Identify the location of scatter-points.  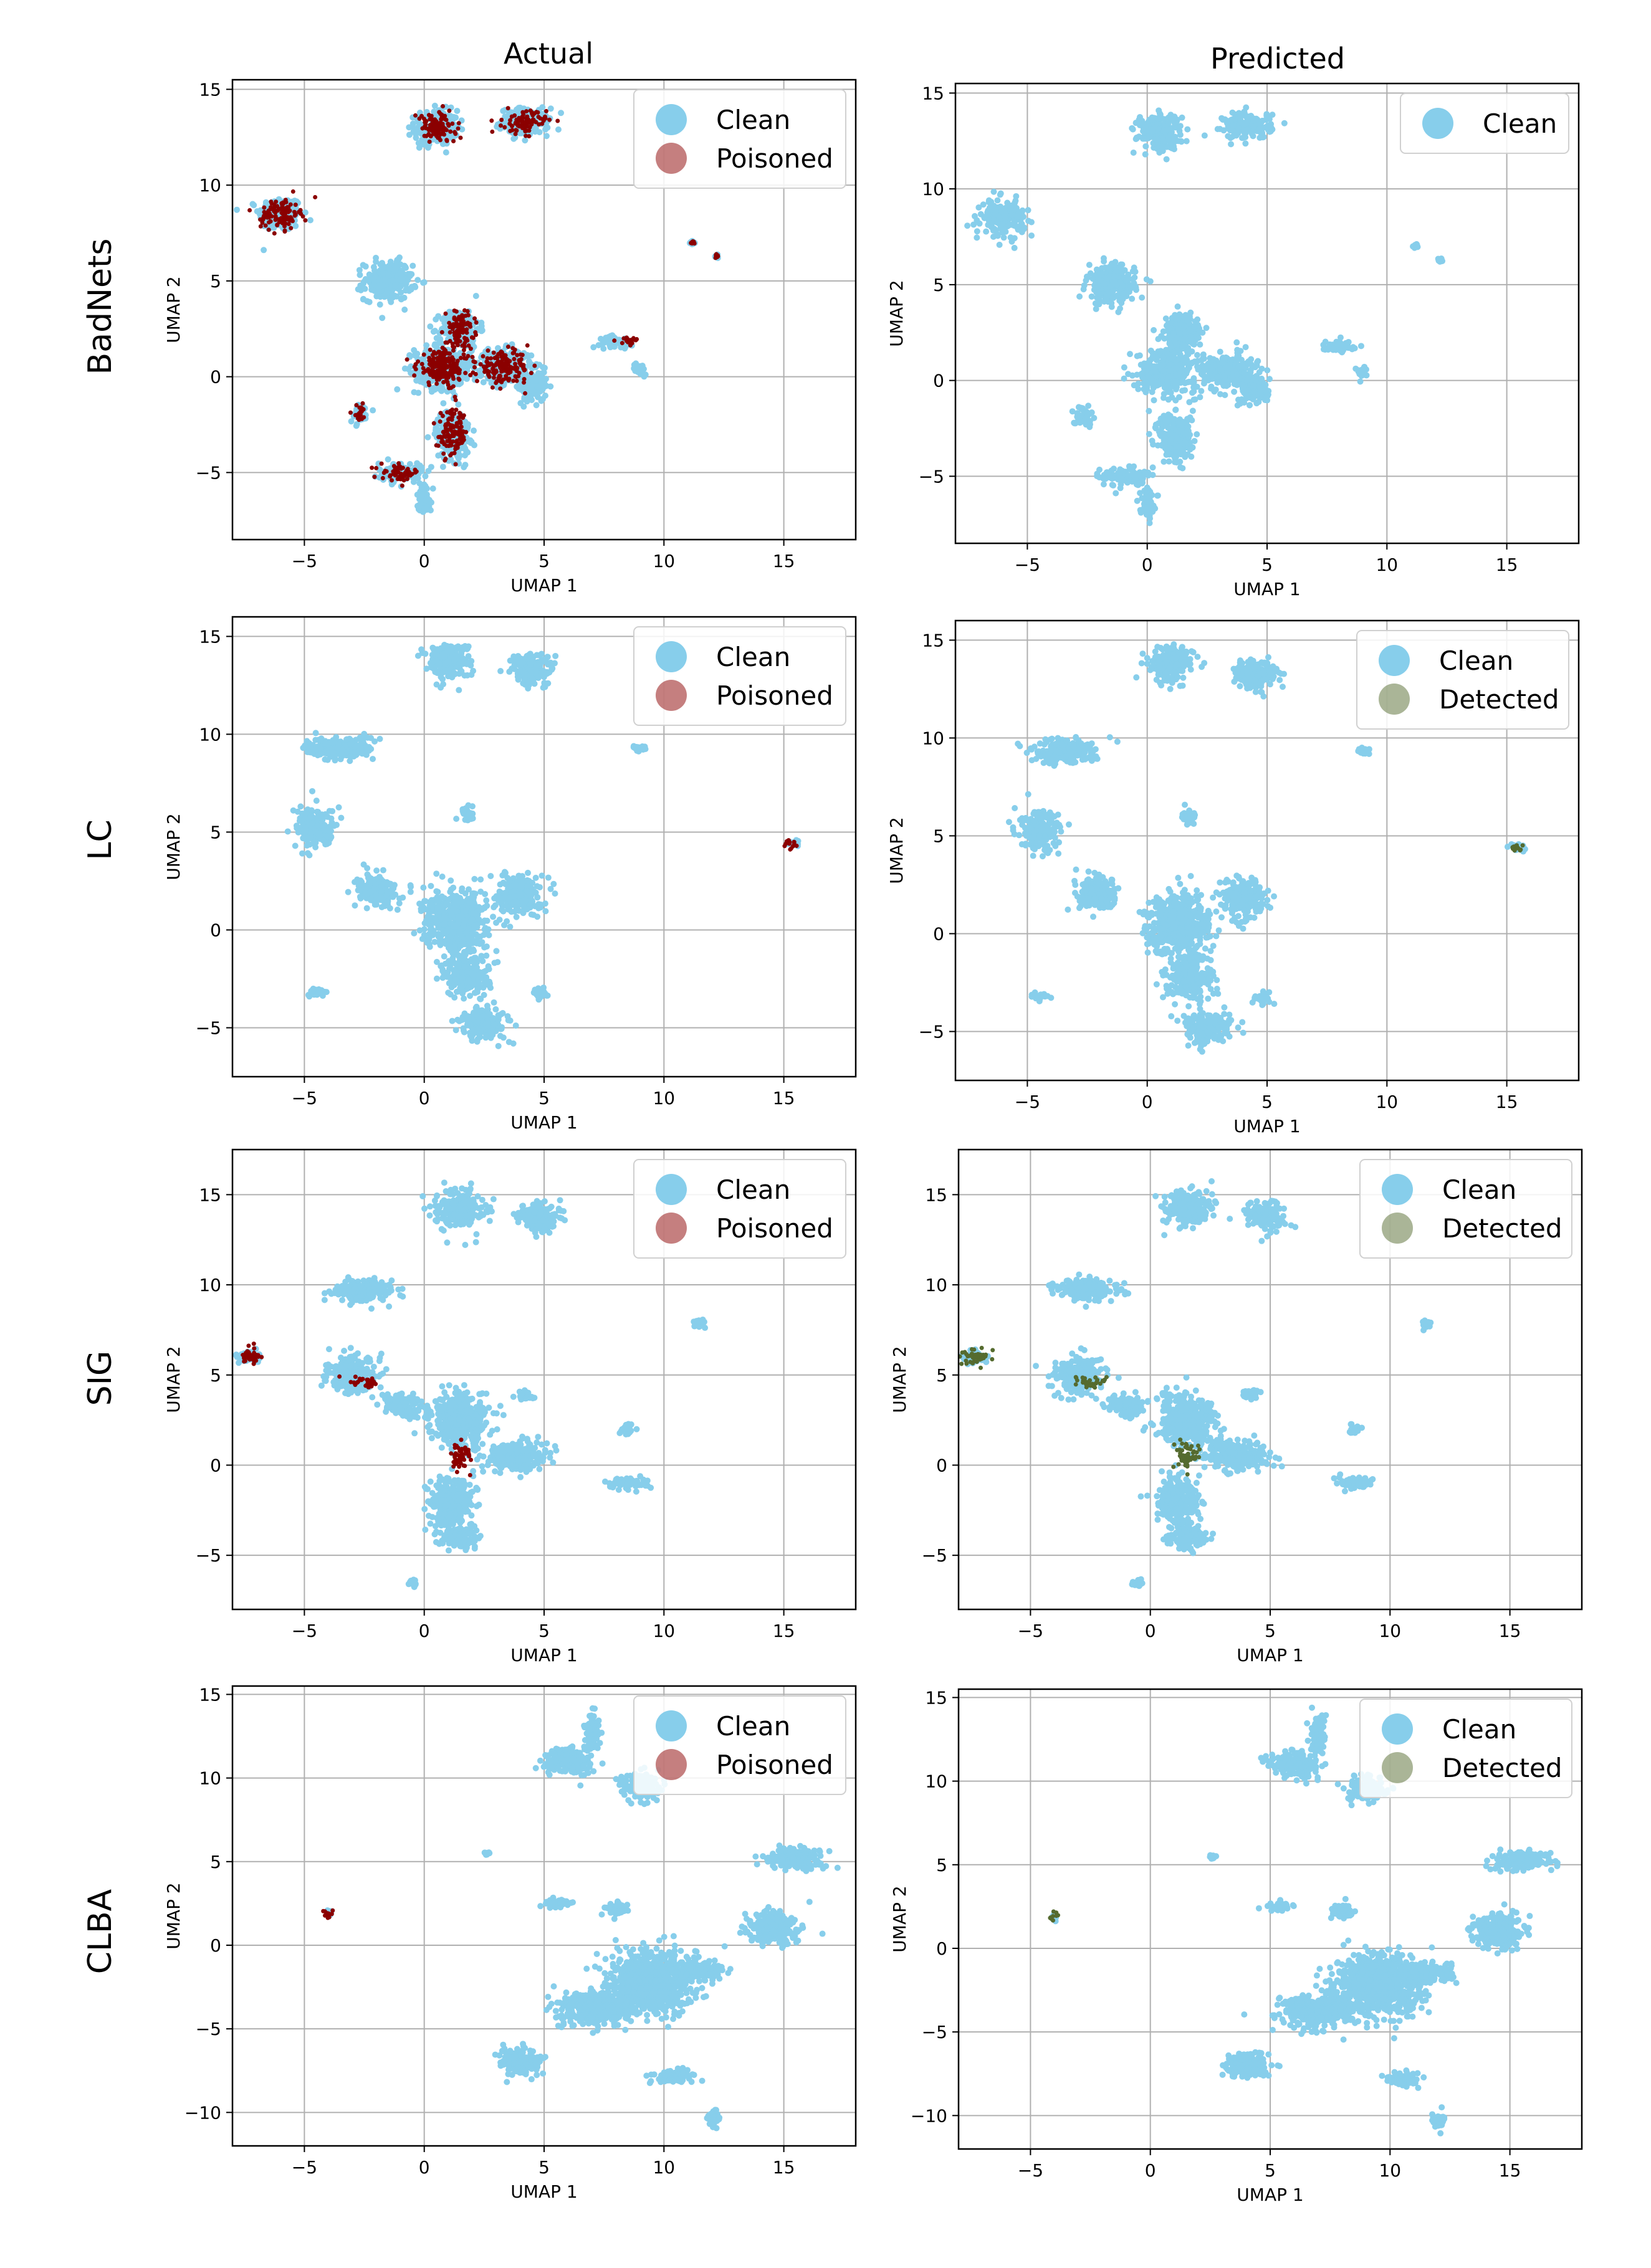
(477, 308).